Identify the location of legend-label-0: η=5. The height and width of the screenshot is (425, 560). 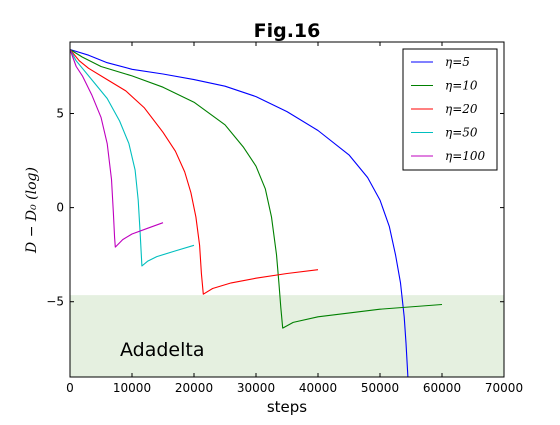
(457, 62).